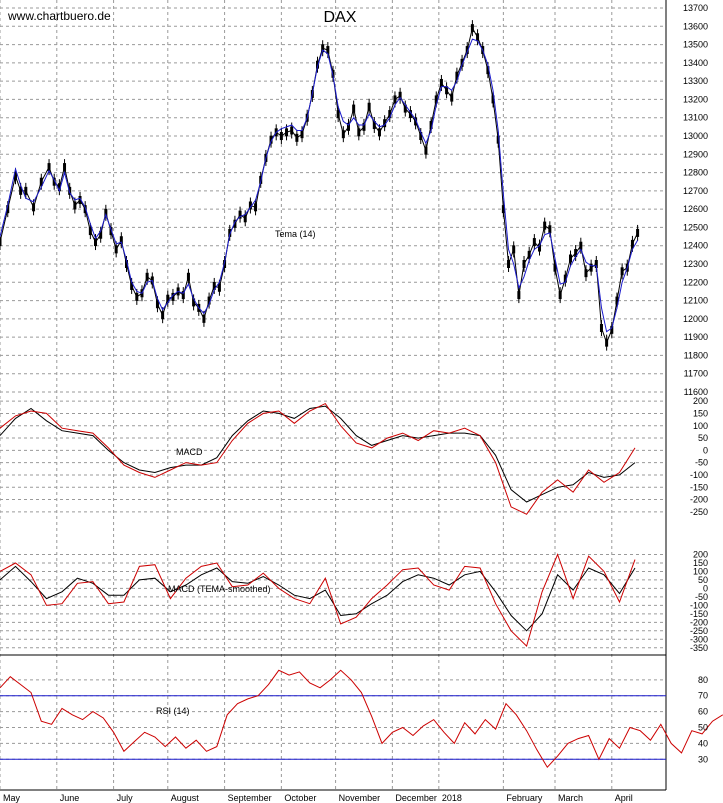  What do you see at coordinates (185, 798) in the screenshot?
I see `month-label: August` at bounding box center [185, 798].